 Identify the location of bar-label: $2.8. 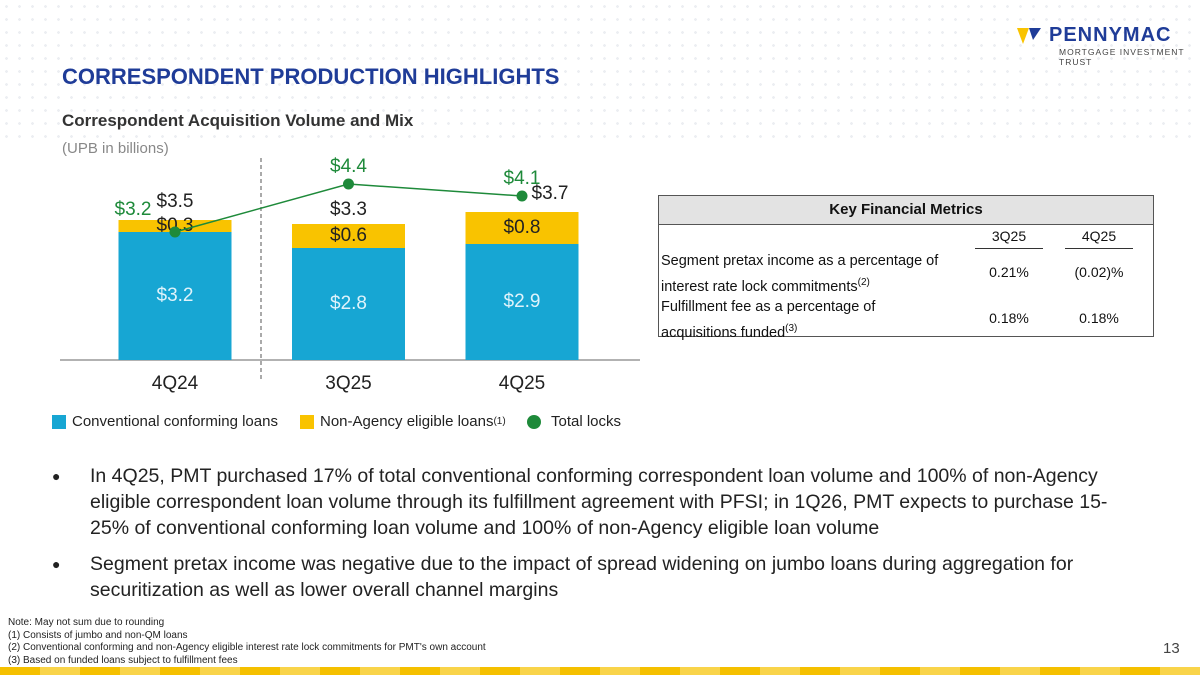
(348, 303).